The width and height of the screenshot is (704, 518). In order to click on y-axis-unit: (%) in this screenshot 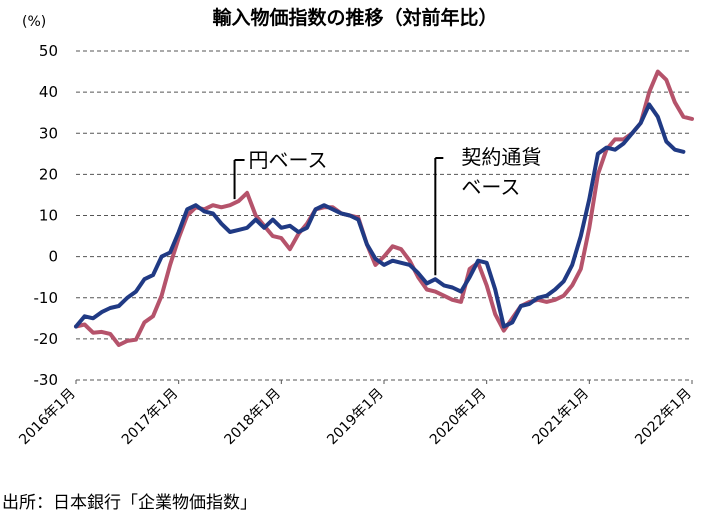, I will do `click(34, 22)`.